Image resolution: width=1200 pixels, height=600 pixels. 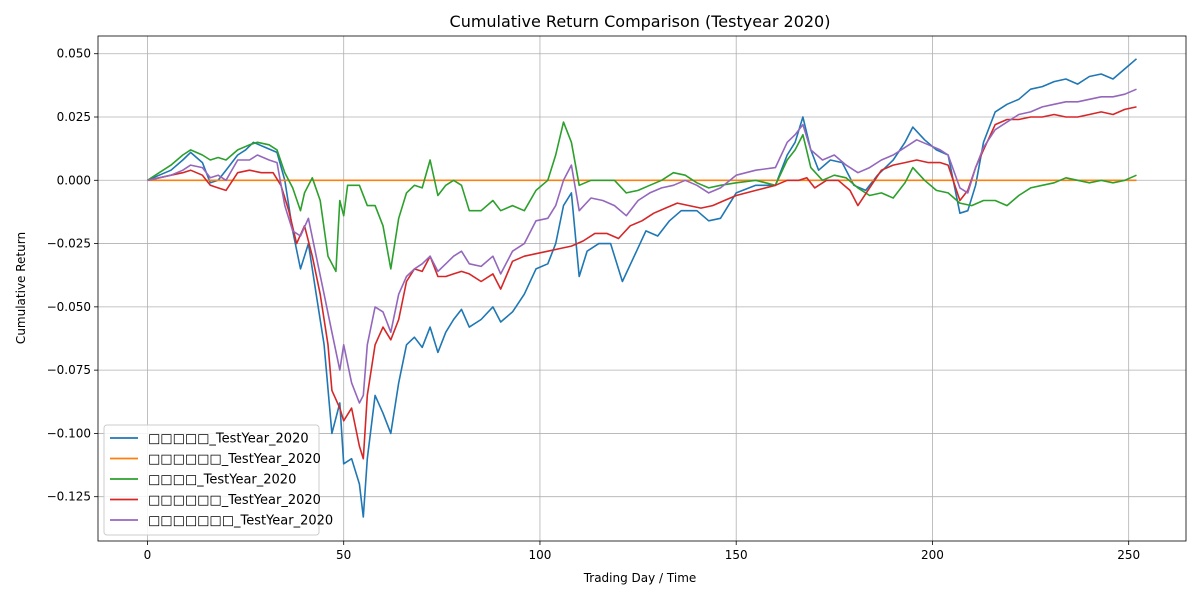 I want to click on legend-box, so click(x=211, y=480).